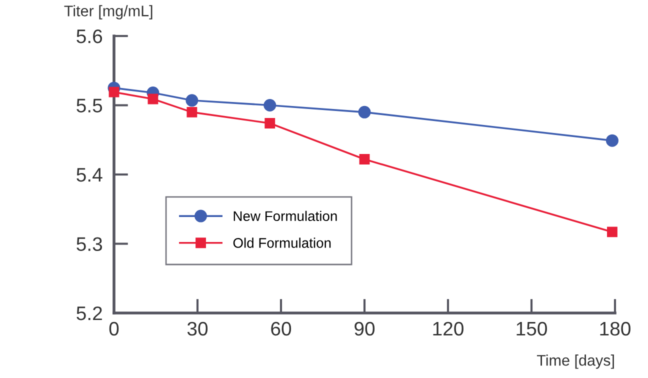  I want to click on y-tick-label: 5.5, so click(89, 105).